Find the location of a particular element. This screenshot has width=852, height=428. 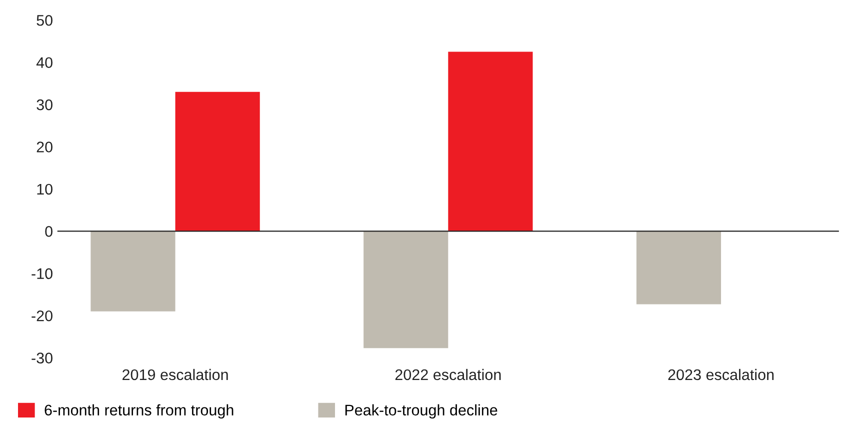

y-tick-label: 30 is located at coordinates (44, 104).